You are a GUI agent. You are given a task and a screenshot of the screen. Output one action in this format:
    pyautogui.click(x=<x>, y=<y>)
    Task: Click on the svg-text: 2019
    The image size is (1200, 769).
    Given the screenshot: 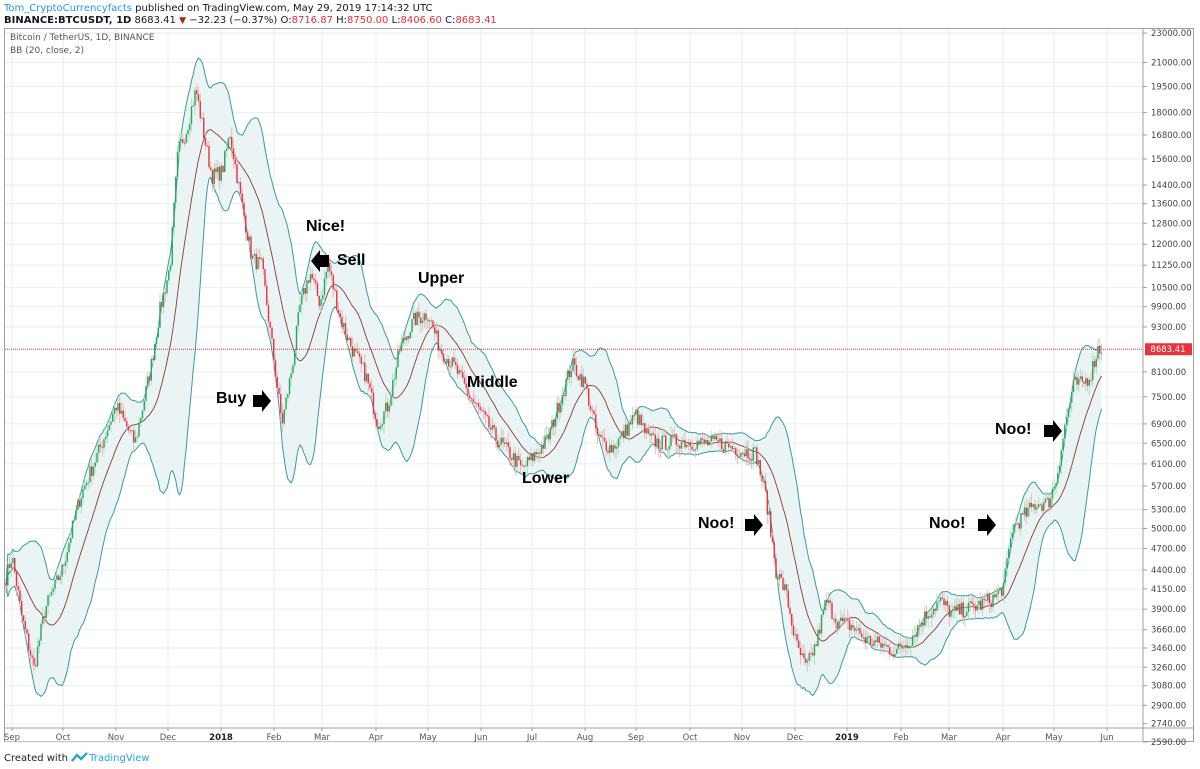 What is the action you would take?
    pyautogui.click(x=847, y=738)
    